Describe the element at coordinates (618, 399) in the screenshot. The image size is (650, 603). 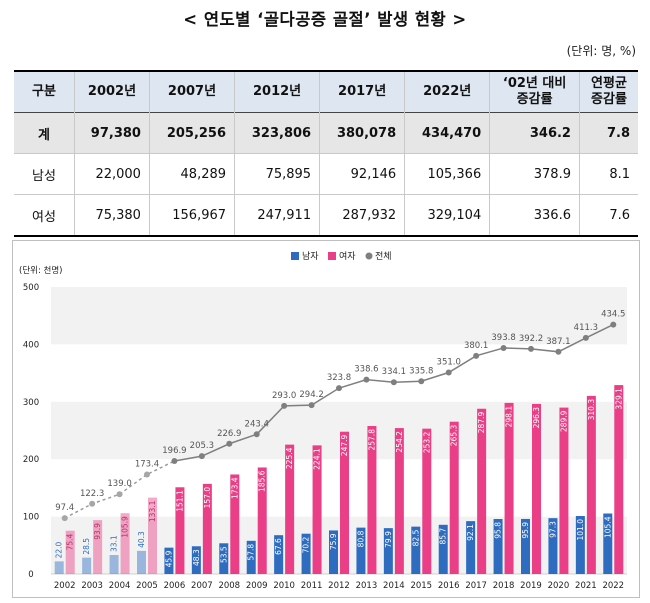
I see `data-label-female: 329.1` at that location.